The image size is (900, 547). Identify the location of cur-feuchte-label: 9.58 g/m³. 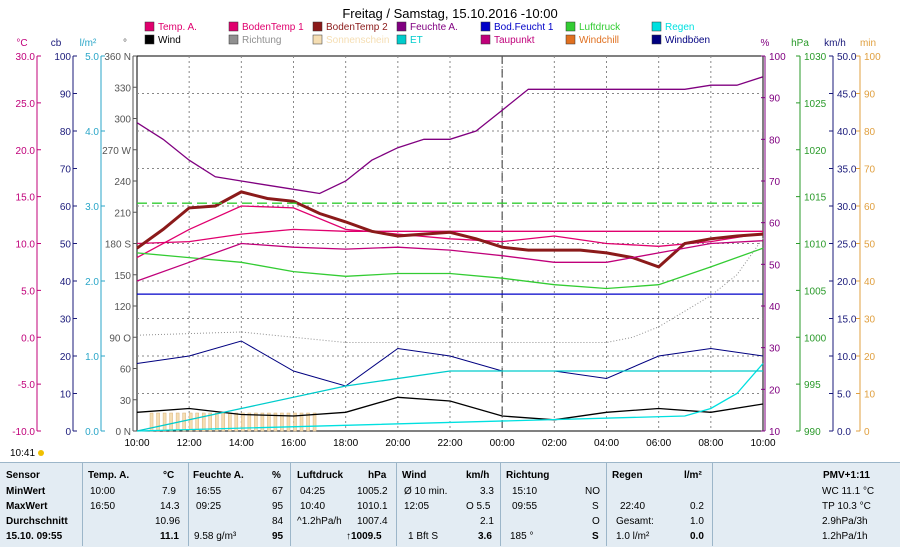
(215, 536).